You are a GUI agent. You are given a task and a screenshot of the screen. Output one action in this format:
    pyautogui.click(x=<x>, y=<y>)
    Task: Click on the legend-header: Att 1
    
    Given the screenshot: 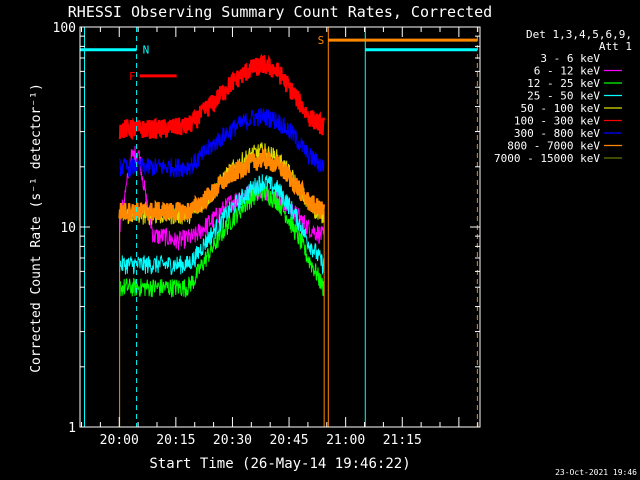 What is the action you would take?
    pyautogui.click(x=615, y=46)
    